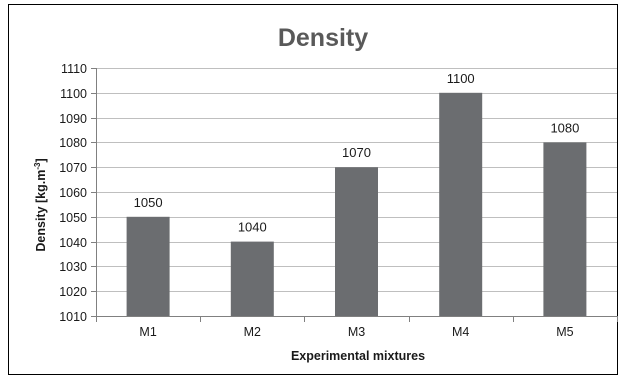 This screenshot has height=378, width=625. What do you see at coordinates (73, 168) in the screenshot?
I see `y-tick-label: 1070` at bounding box center [73, 168].